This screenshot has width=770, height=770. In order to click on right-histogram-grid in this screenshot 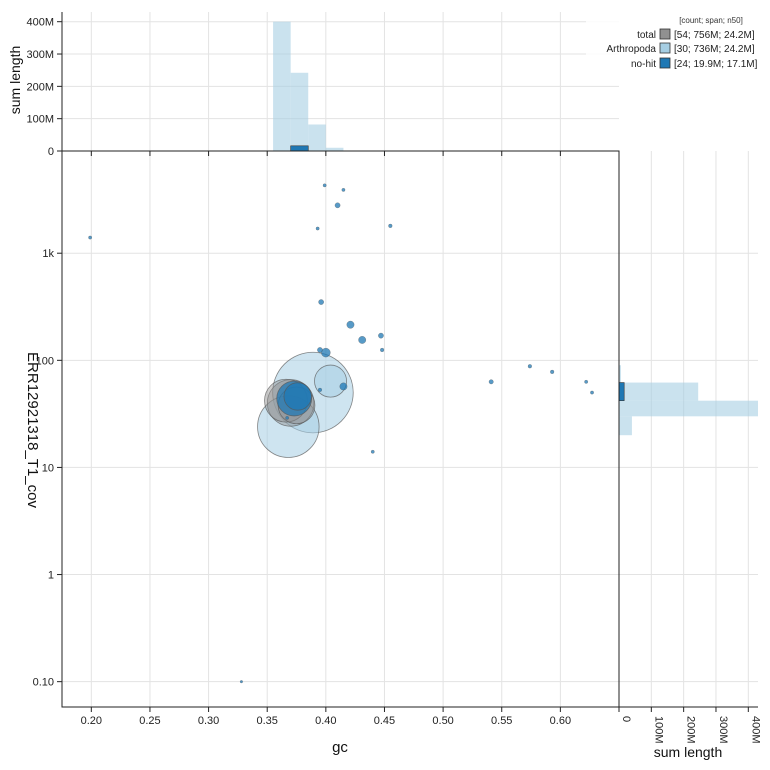, I will do `click(688, 429)`.